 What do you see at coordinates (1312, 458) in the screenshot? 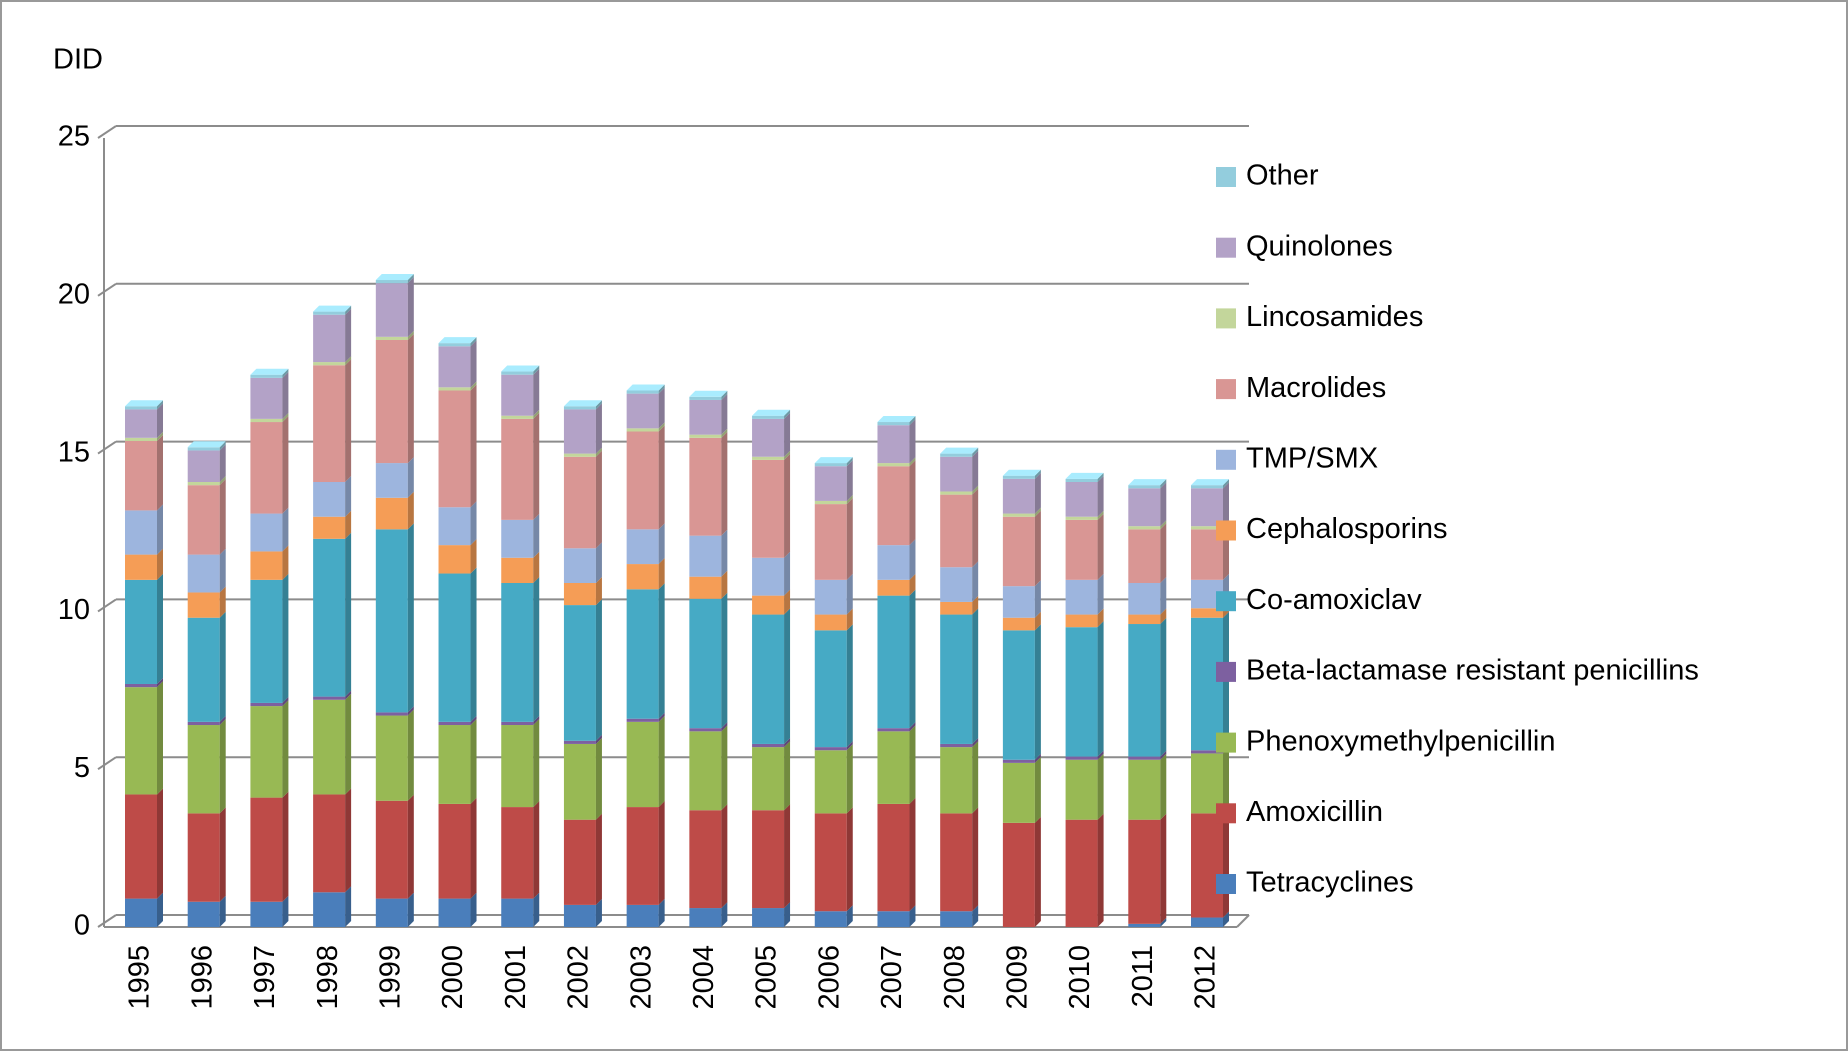
I see `legend-label: TMP/SMX` at bounding box center [1312, 458].